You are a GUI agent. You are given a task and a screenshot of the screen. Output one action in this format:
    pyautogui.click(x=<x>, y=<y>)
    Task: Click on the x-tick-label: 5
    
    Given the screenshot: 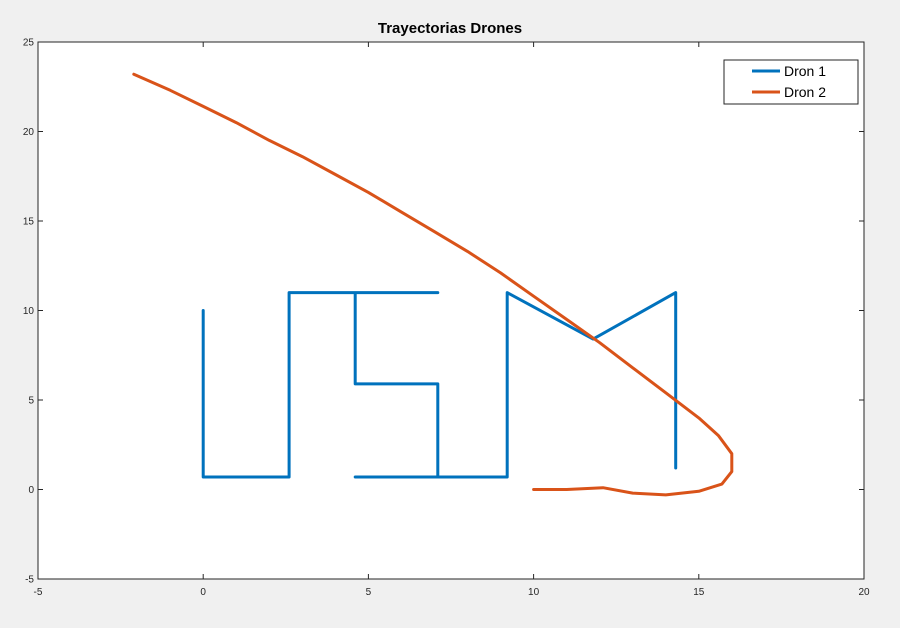 What is the action you would take?
    pyautogui.click(x=369, y=592)
    